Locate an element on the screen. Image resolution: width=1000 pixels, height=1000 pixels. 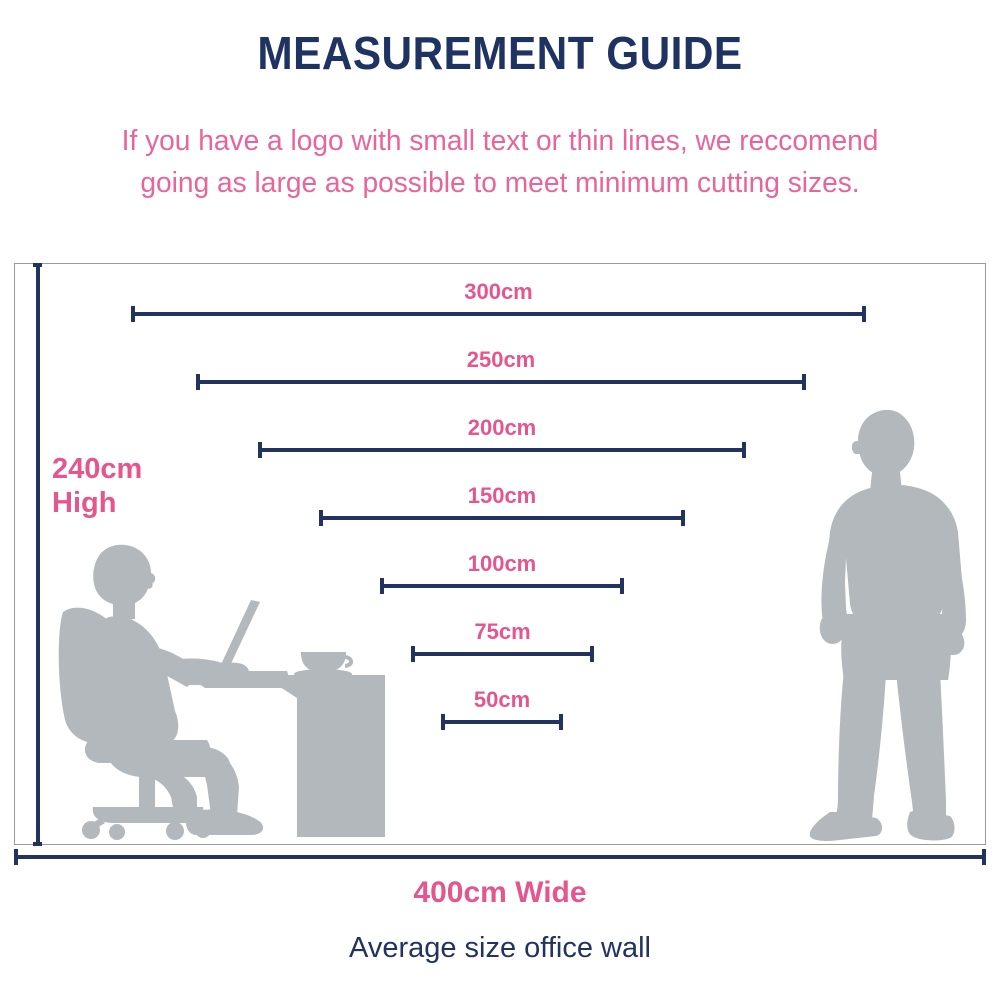
dimension-label: 300cm is located at coordinates (498, 291).